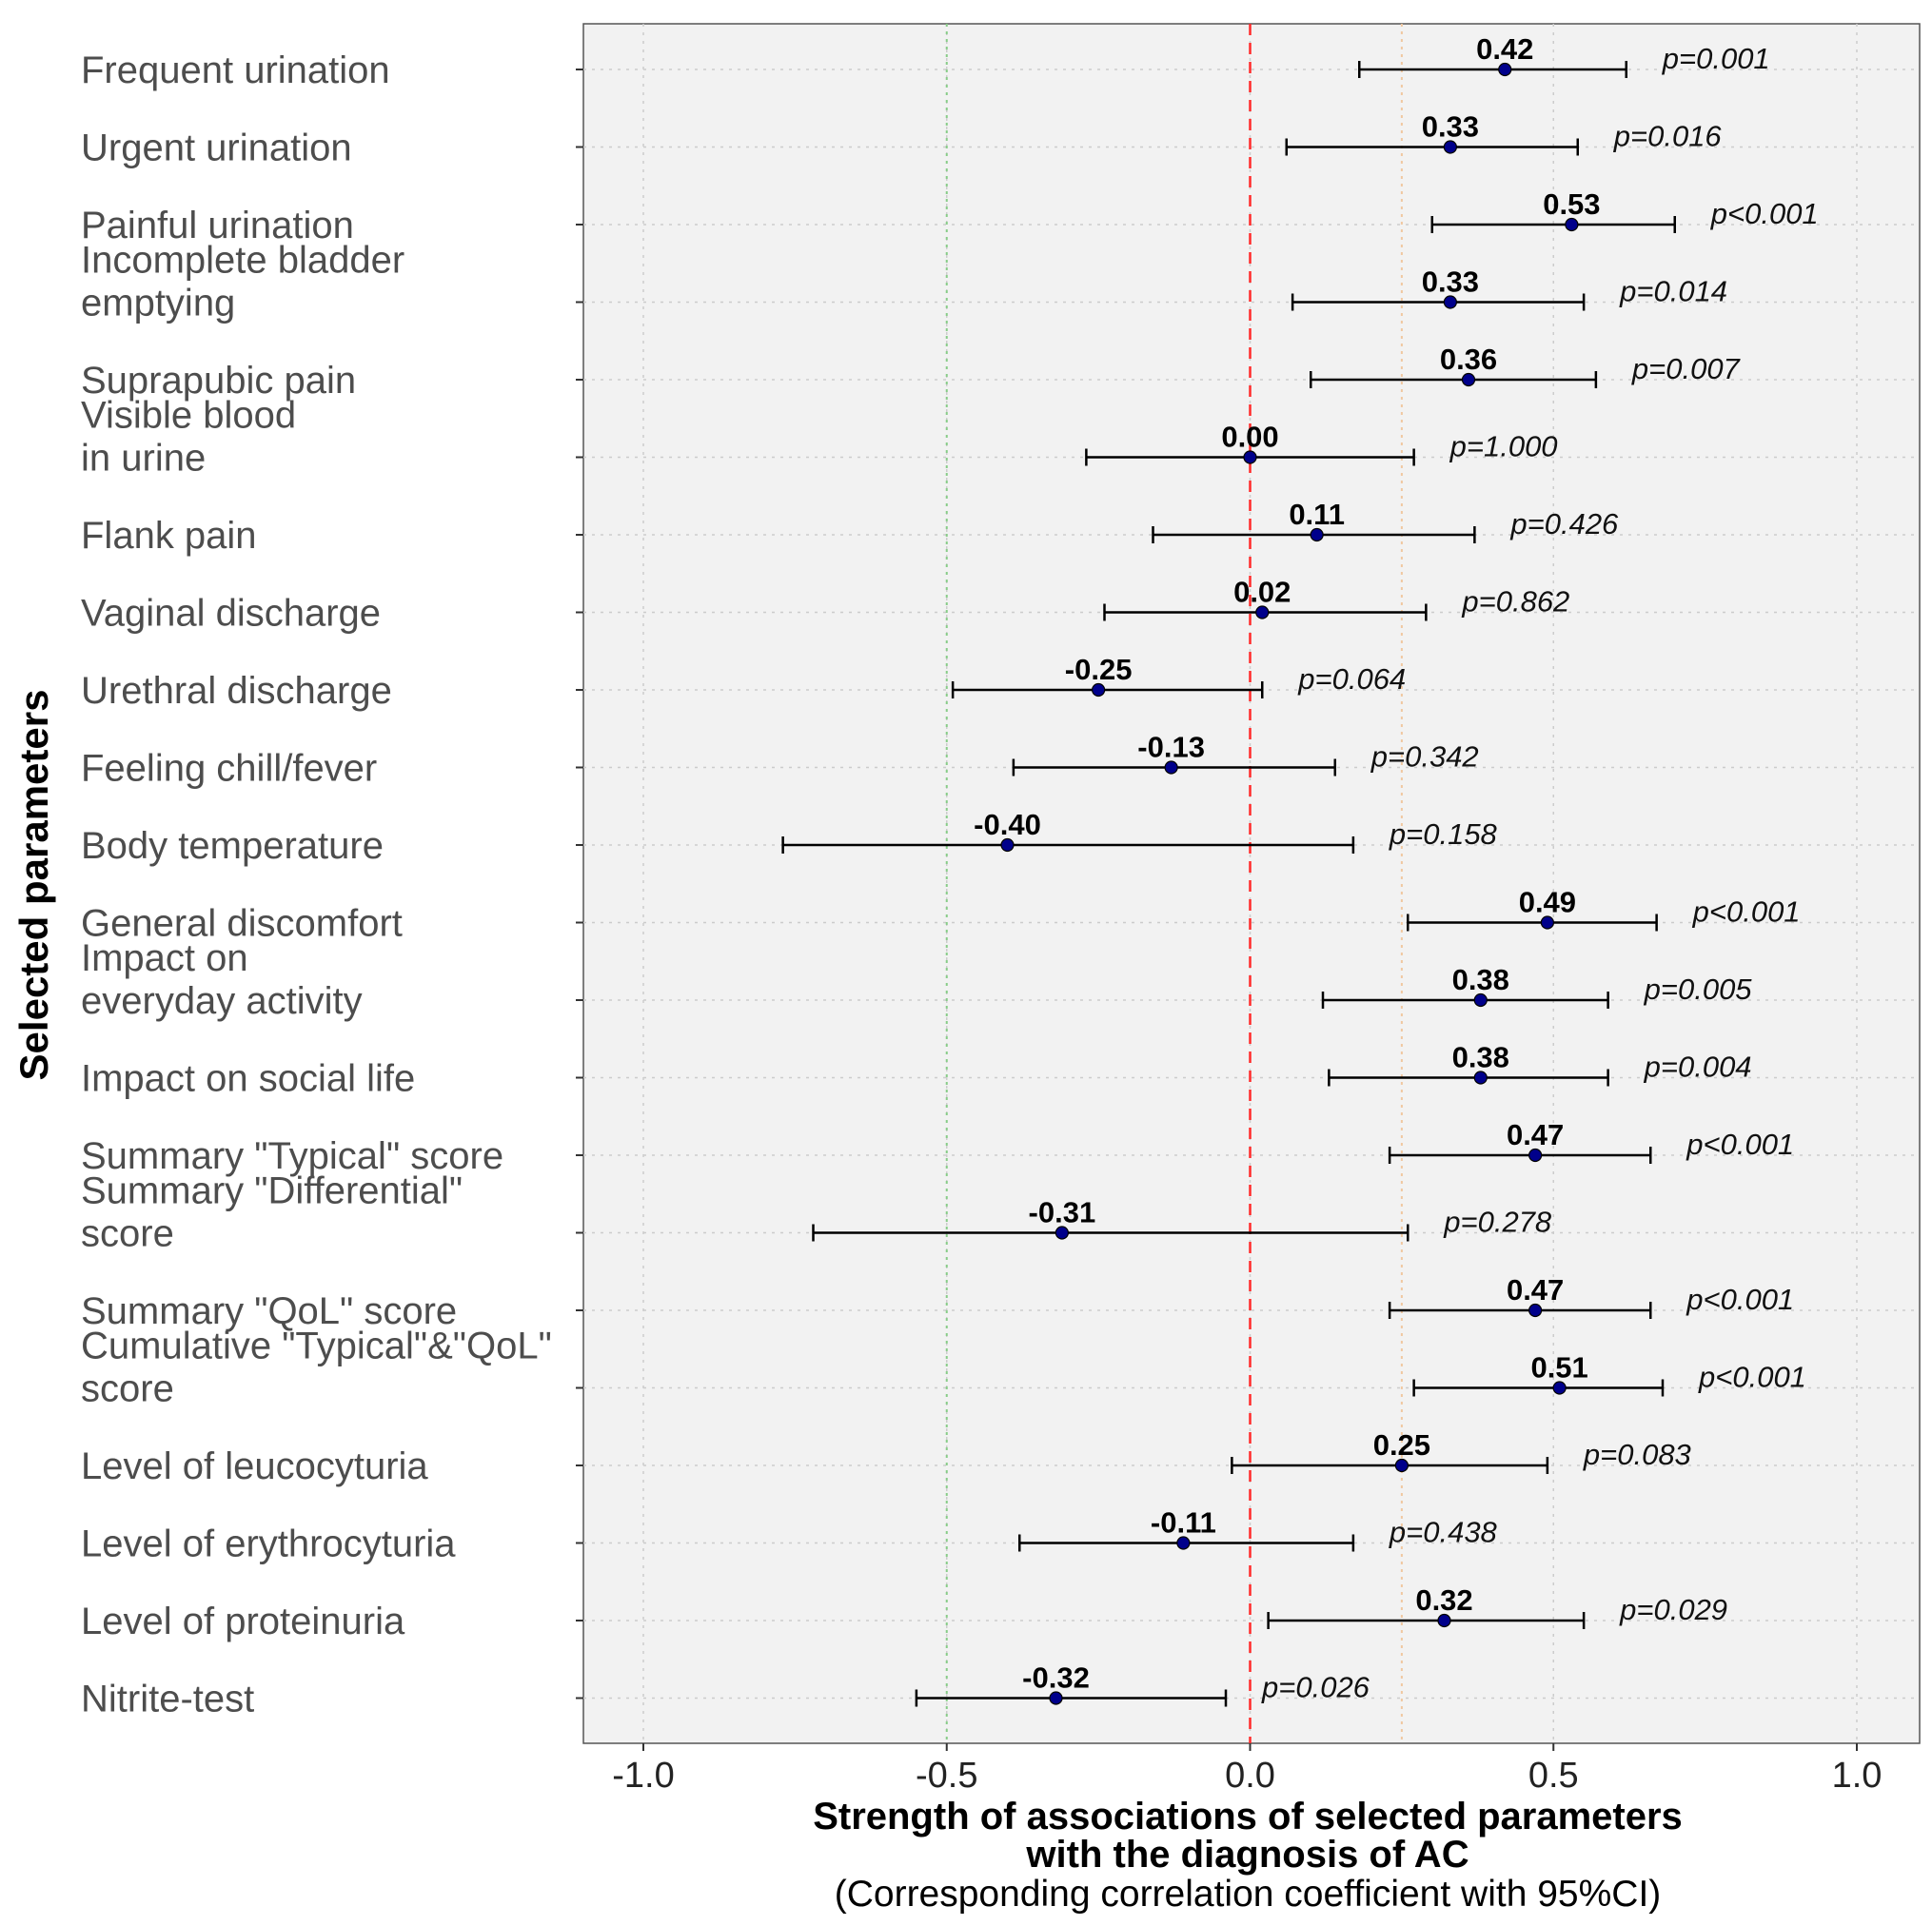 The height and width of the screenshot is (1926, 1932). I want to click on value-label: -0.11, so click(1183, 1523).